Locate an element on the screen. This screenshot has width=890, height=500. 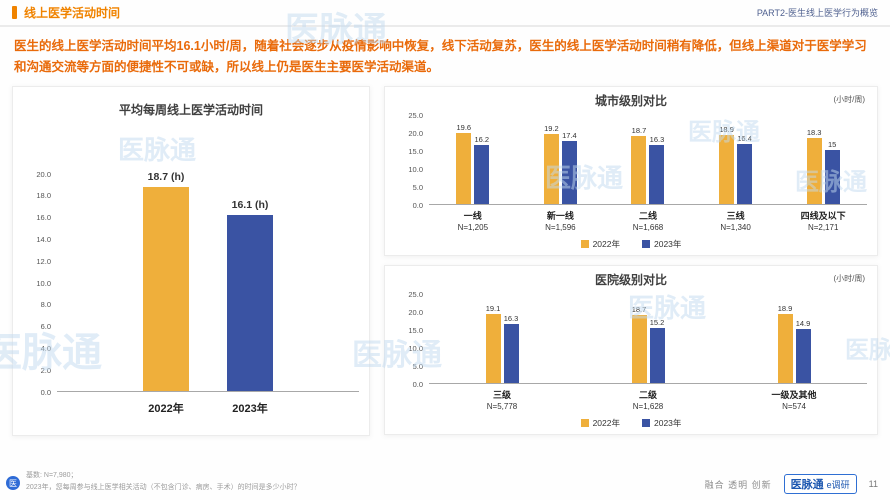
bar-wrap: 19.1 is located at coordinates (493, 343).